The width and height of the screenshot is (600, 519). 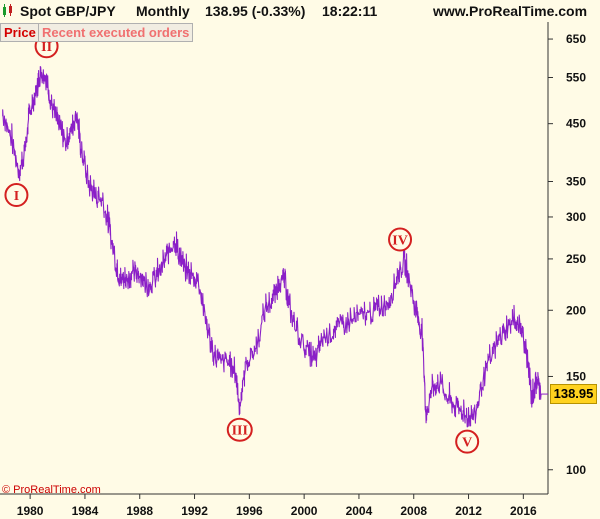 What do you see at coordinates (7, 10) in the screenshot?
I see `instrument-icon` at bounding box center [7, 10].